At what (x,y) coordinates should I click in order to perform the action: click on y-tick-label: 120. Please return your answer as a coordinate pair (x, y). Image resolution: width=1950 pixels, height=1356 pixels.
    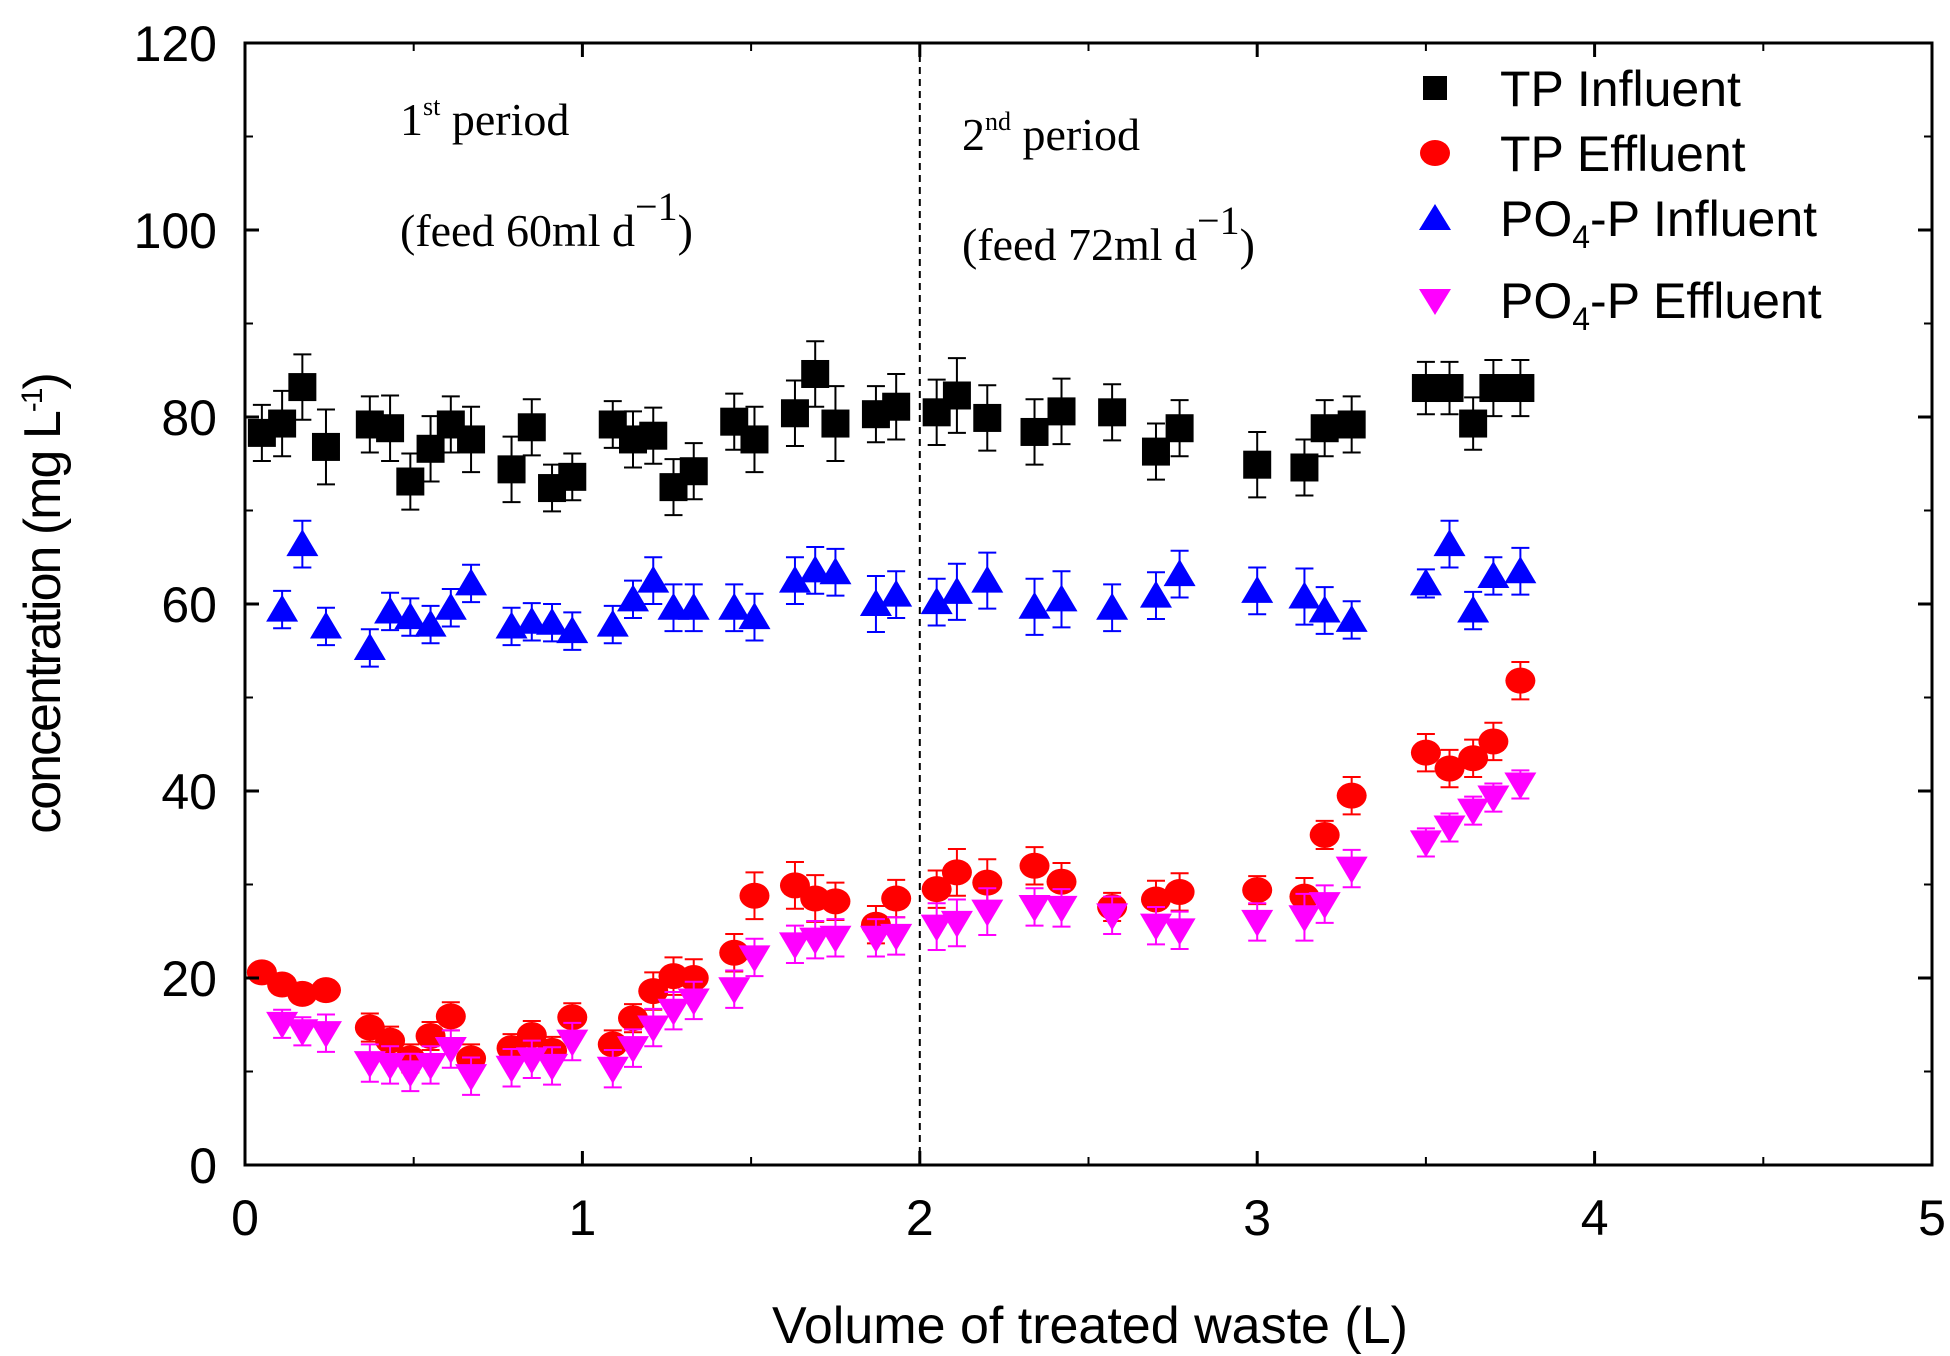
    Looking at the image, I should click on (175, 44).